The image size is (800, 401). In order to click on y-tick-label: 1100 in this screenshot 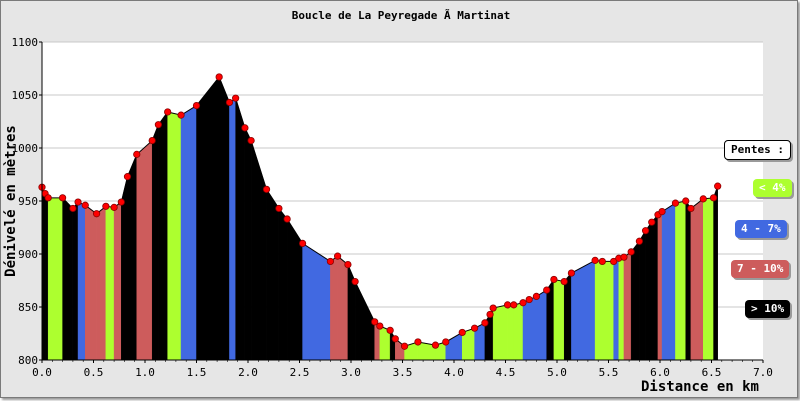, I will do `click(25, 42)`.